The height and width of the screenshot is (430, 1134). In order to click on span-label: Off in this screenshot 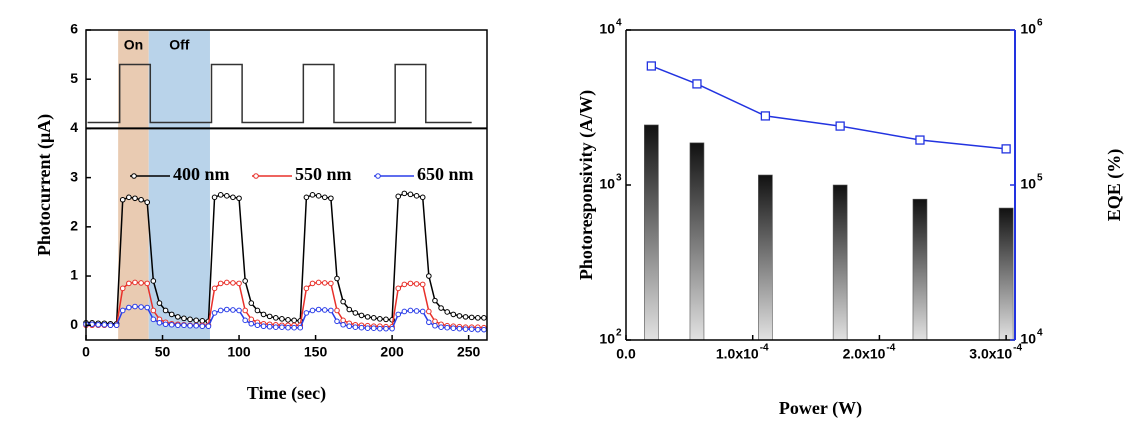, I will do `click(179, 45)`.